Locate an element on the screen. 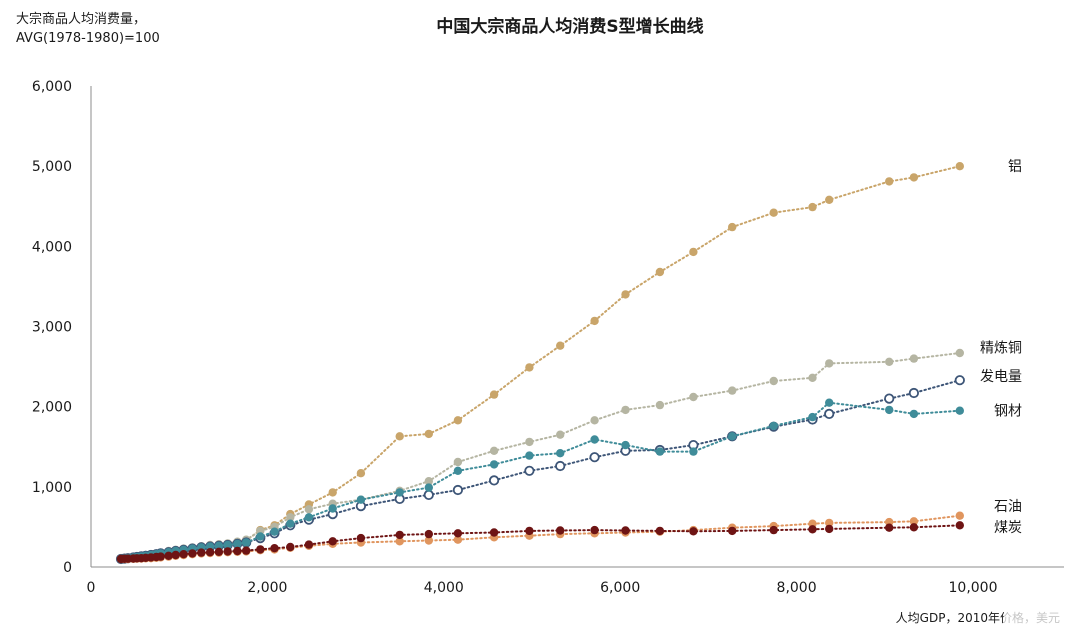 Image resolution: width=1080 pixels, height=636 pixels. y-tick-label: 6,000 is located at coordinates (52, 87).